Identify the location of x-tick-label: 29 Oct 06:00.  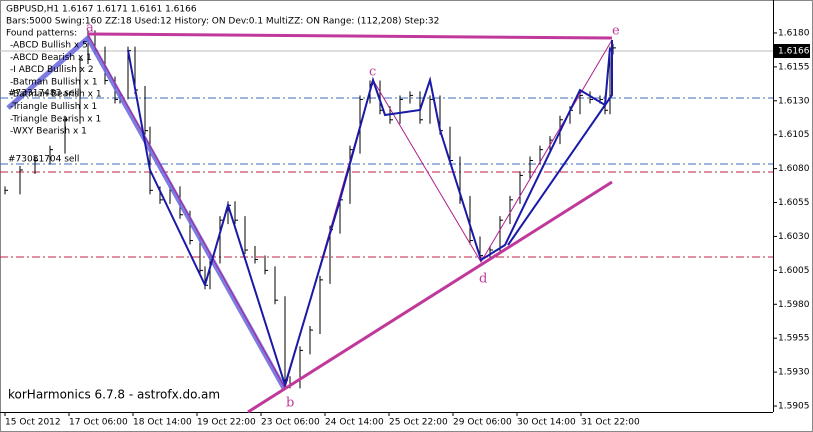
(482, 423).